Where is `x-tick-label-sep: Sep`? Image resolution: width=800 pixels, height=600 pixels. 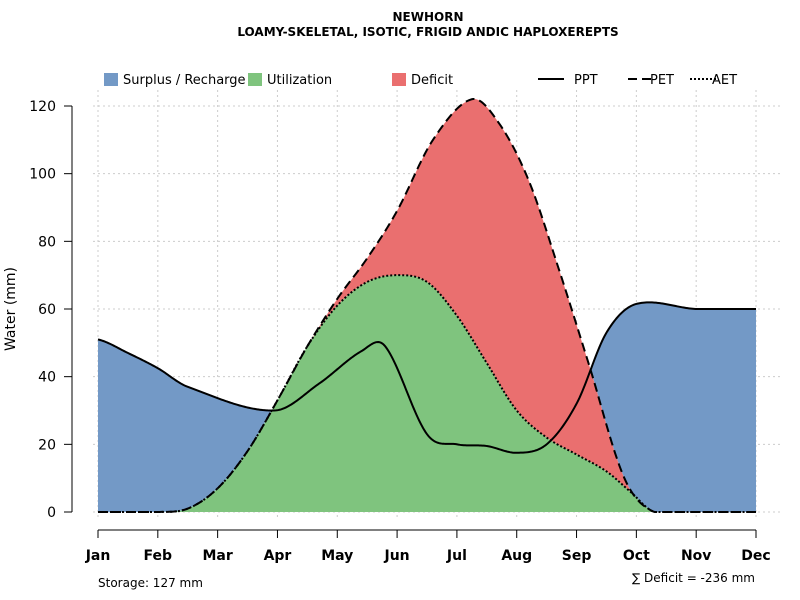 x-tick-label-sep: Sep is located at coordinates (577, 556).